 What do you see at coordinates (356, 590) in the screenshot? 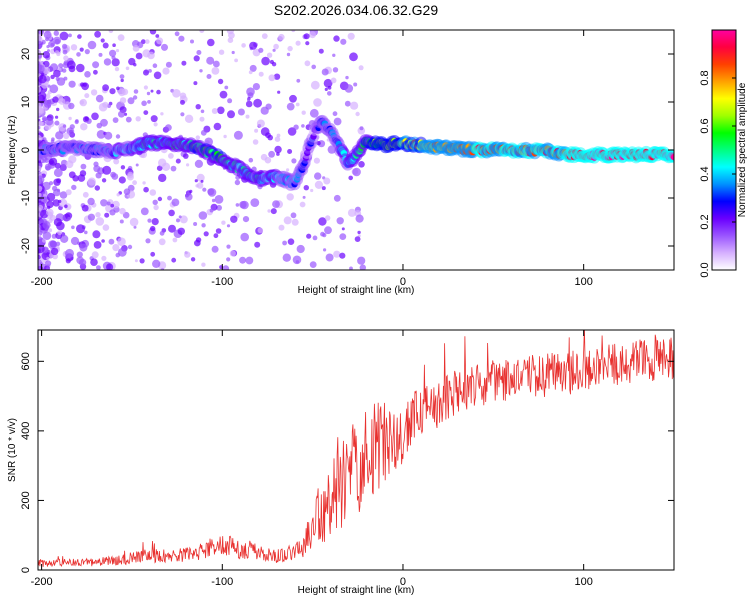
I see `snr-x-axis-label: Height of straight line (km)` at bounding box center [356, 590].